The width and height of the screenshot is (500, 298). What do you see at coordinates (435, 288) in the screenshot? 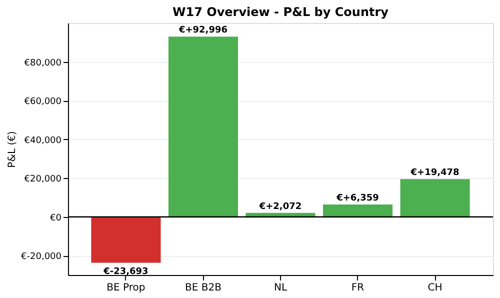
I see `x-tick-label: CH` at bounding box center [435, 288].